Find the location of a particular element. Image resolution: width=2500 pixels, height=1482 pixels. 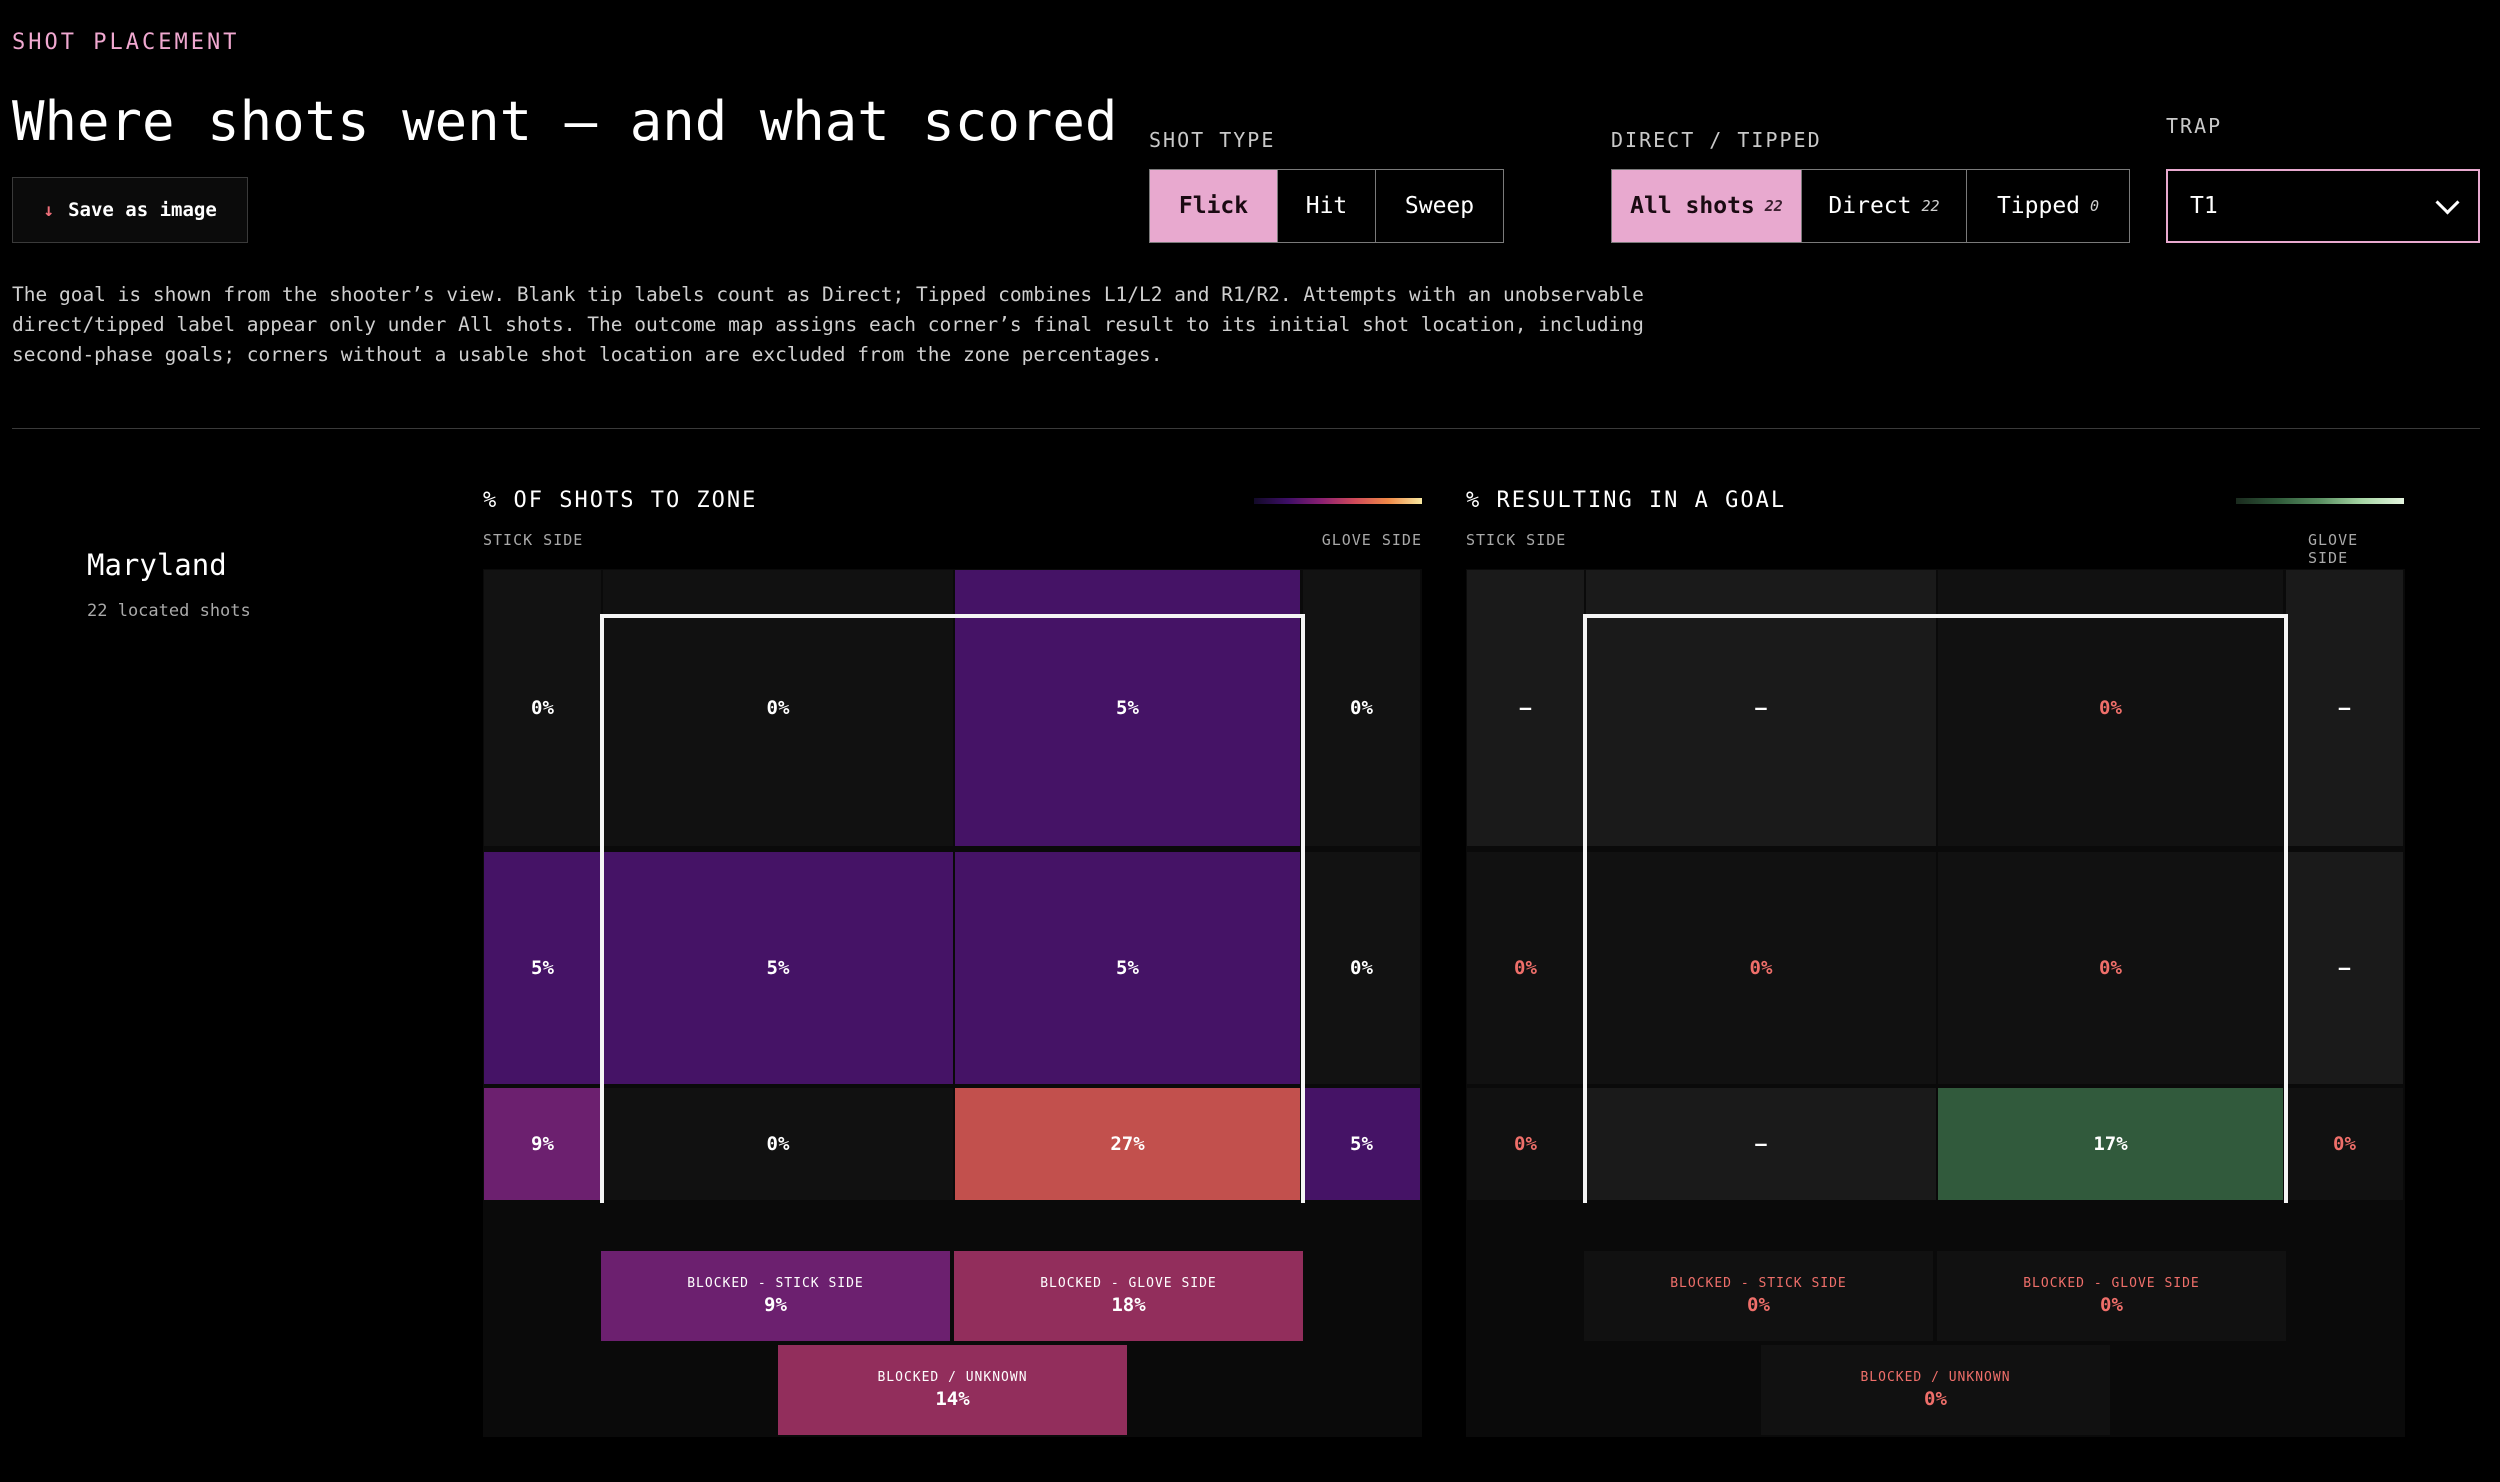

shots-blocked-glove-side: BLOCKED - GLOVE SIDE 18% is located at coordinates (1128, 1296).